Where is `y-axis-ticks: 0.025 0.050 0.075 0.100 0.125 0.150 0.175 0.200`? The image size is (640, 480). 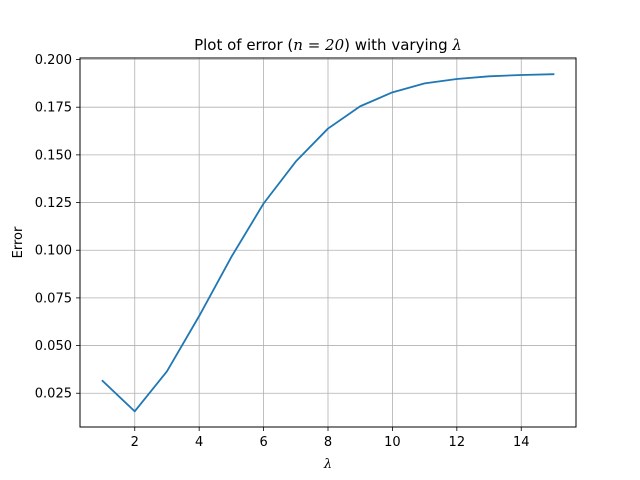
y-axis-ticks: 0.025 0.050 0.075 0.100 0.125 0.150 0.175 0.200 is located at coordinates (57, 227).